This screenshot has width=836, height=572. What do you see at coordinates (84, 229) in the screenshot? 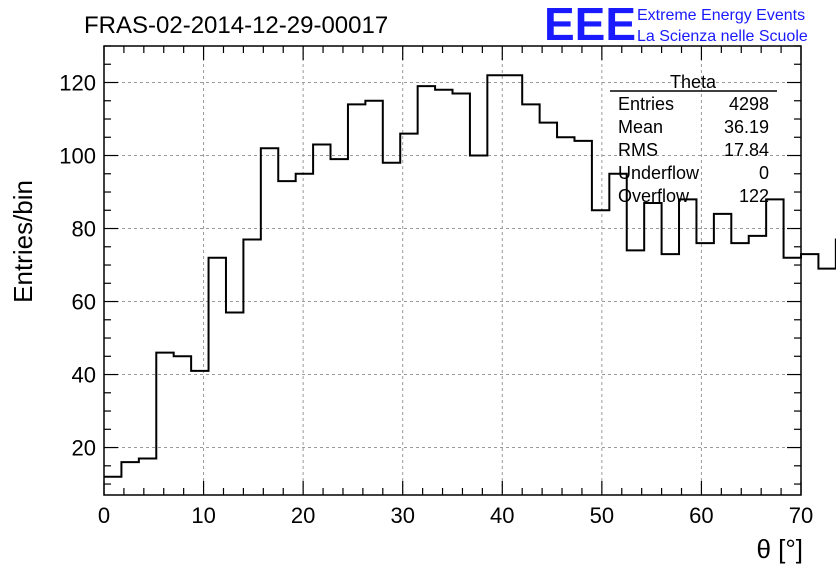
I see `y-tick-label: 80` at bounding box center [84, 229].